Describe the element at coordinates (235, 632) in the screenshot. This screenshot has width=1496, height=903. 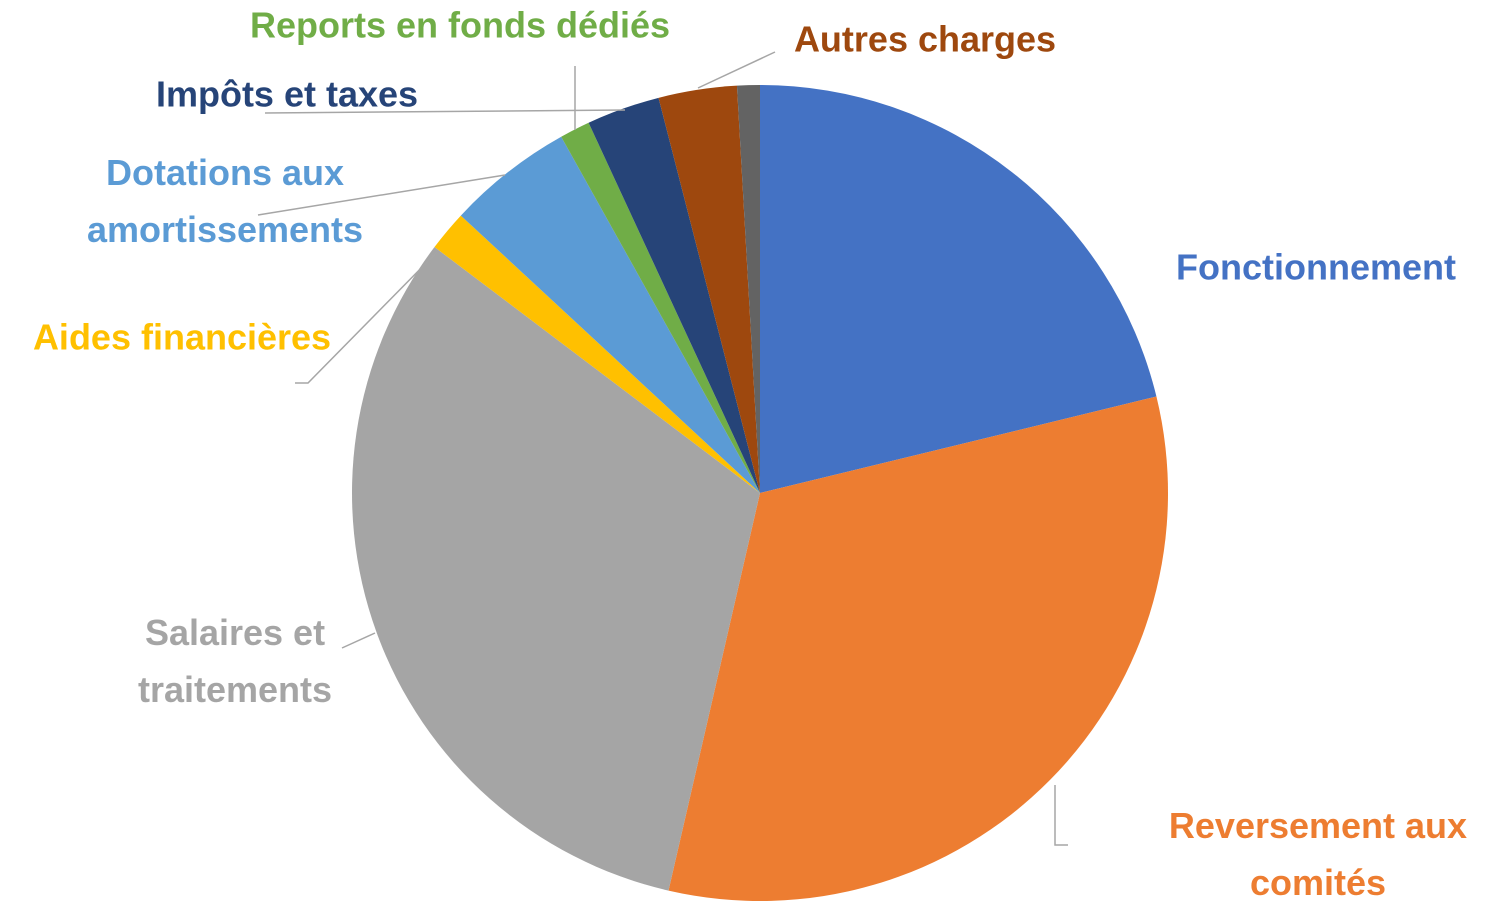
I see `label-line: Salaires et` at that location.